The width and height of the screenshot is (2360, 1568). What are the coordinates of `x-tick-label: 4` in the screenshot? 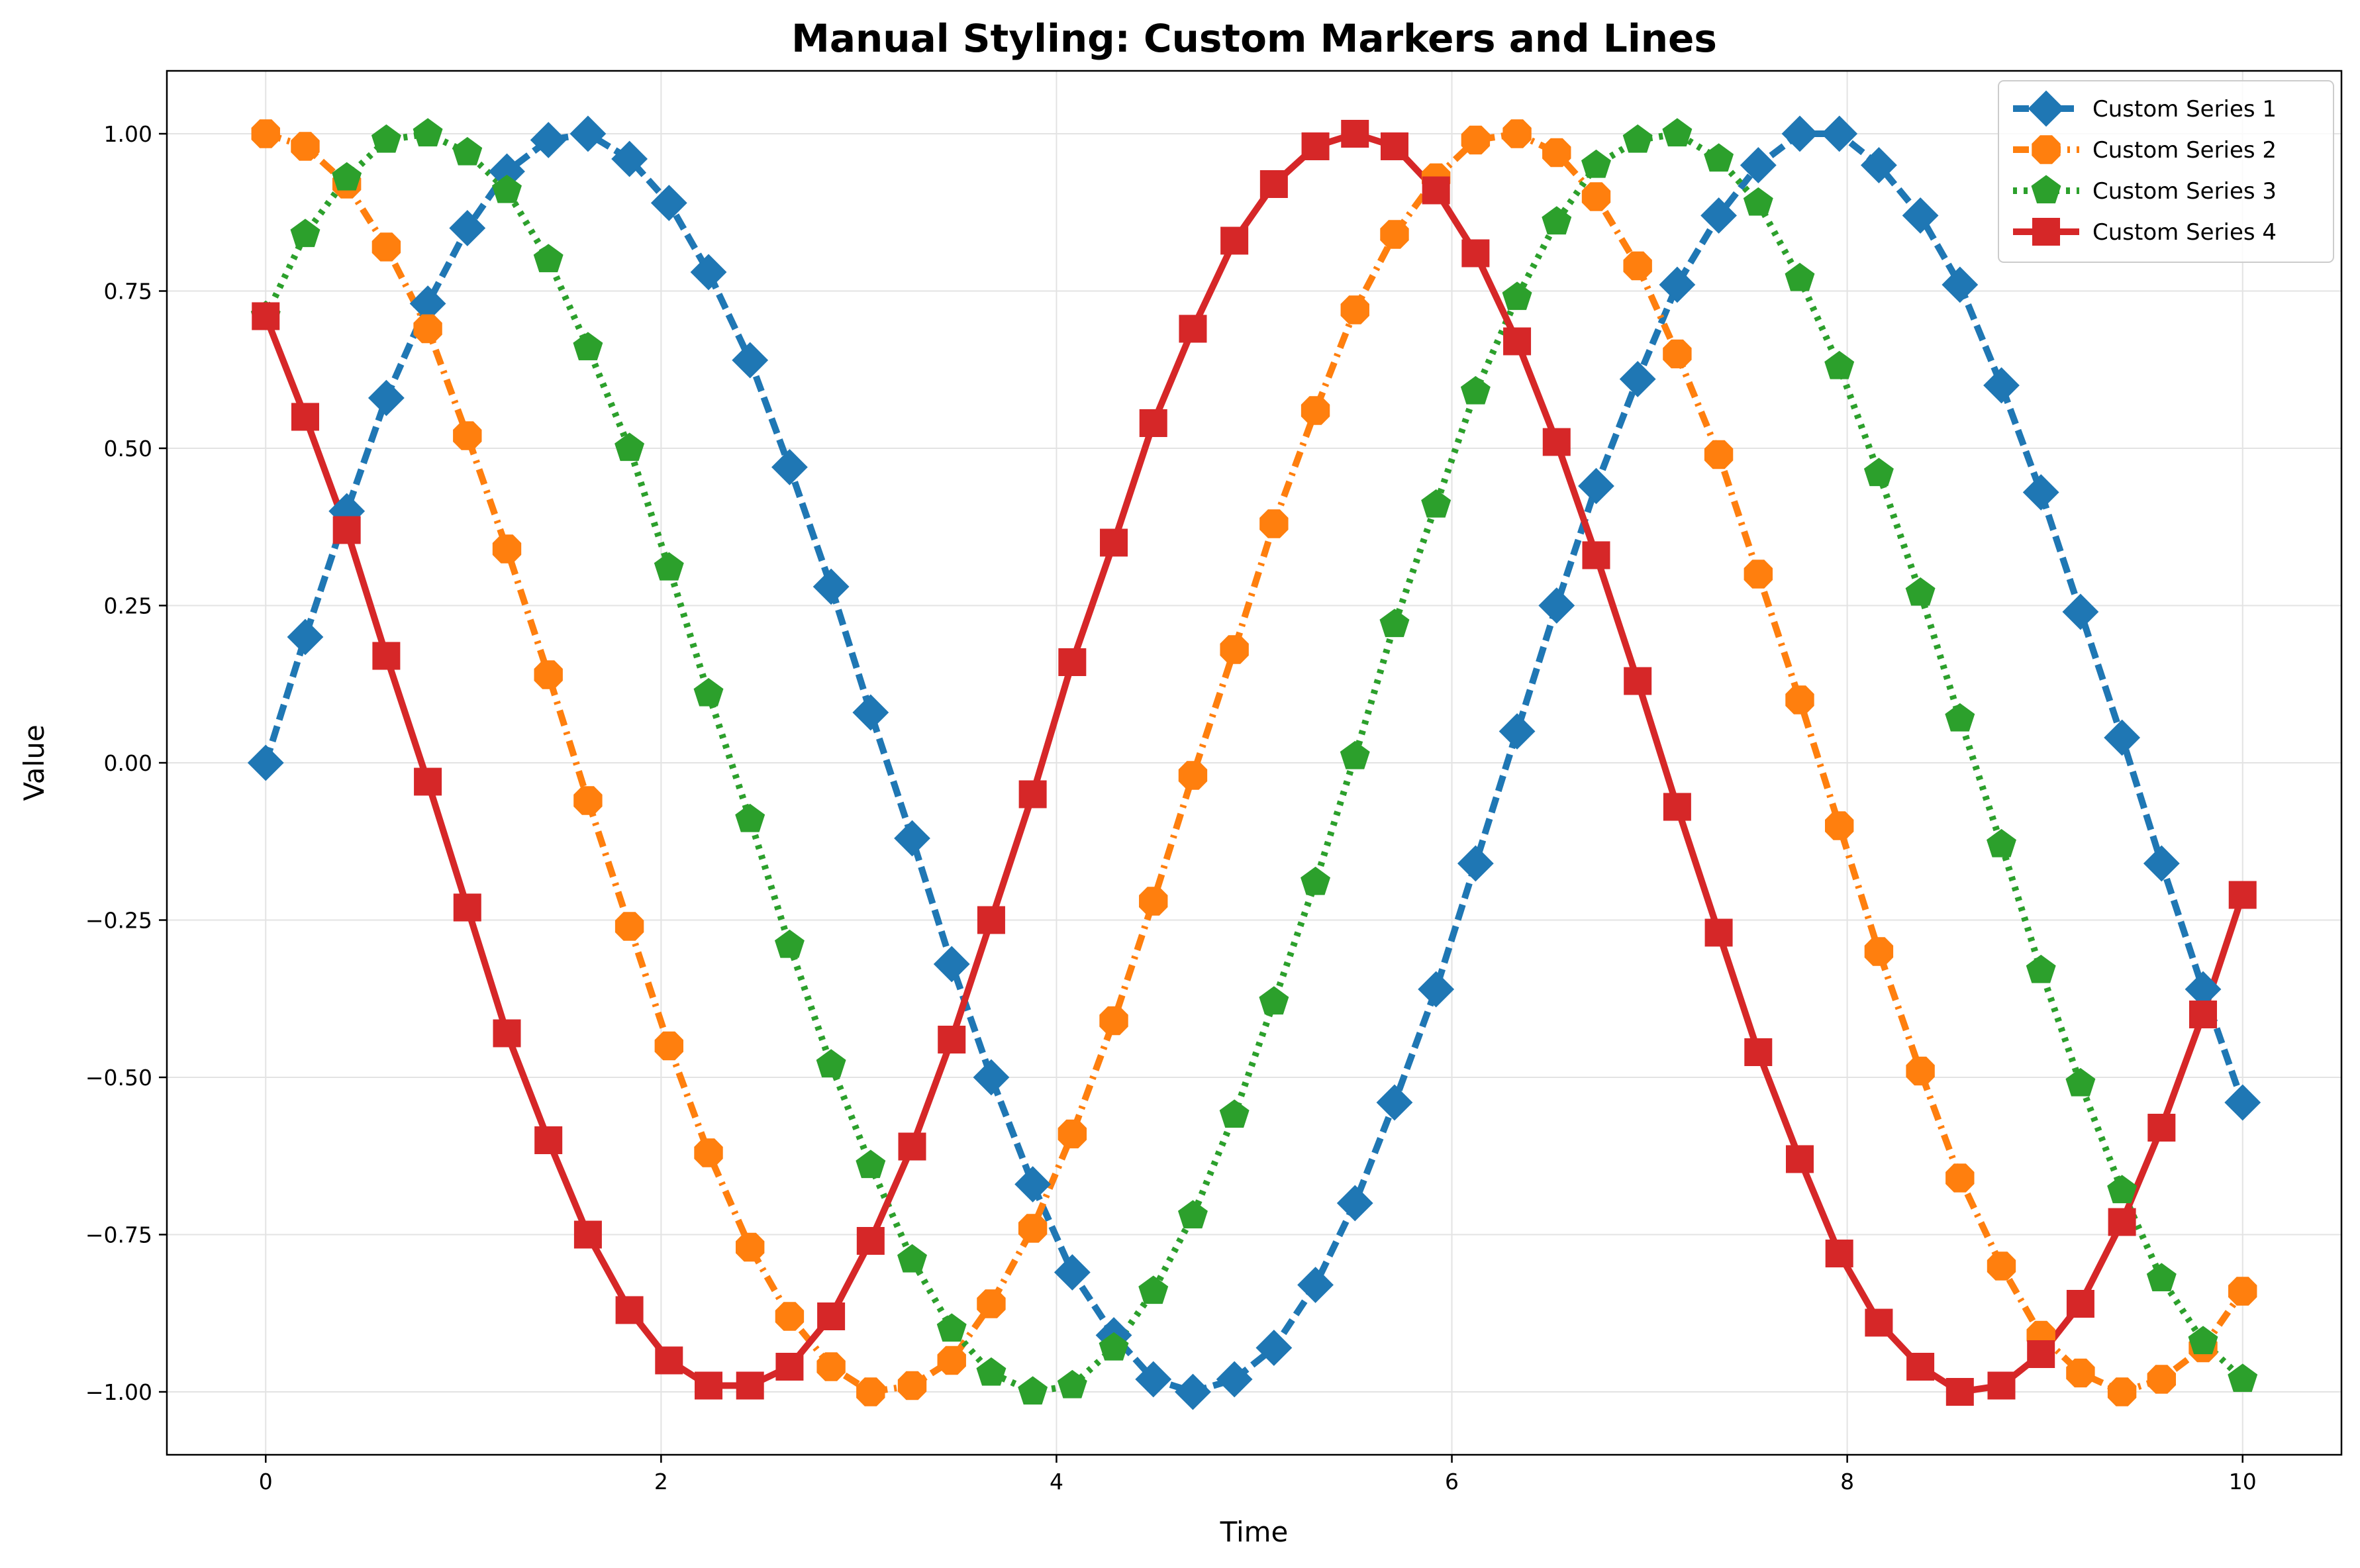 It's located at (1056, 1481).